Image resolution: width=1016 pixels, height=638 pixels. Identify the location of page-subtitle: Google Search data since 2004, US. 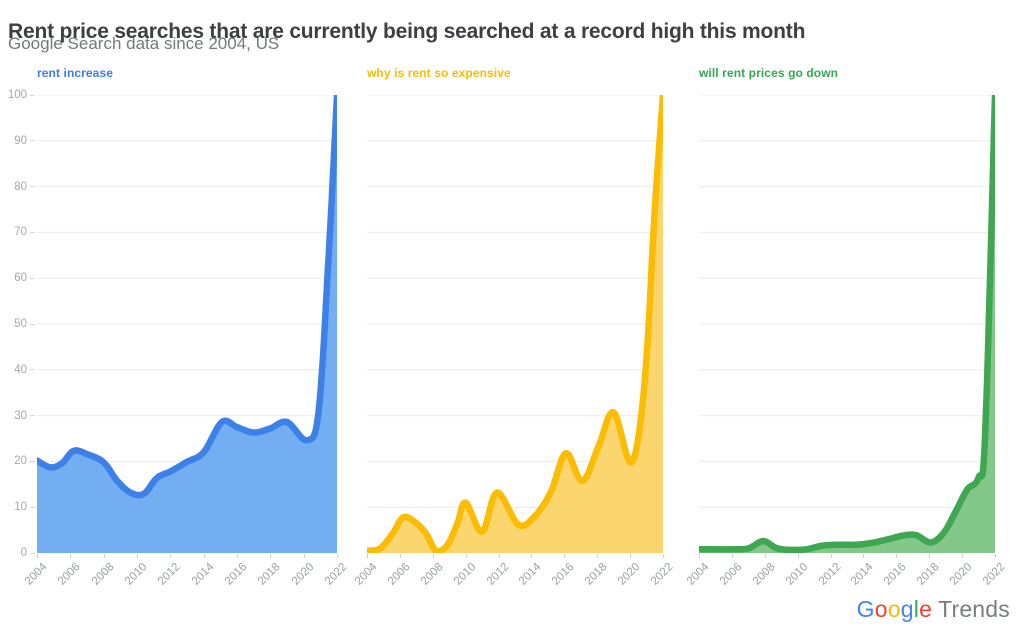
(144, 43).